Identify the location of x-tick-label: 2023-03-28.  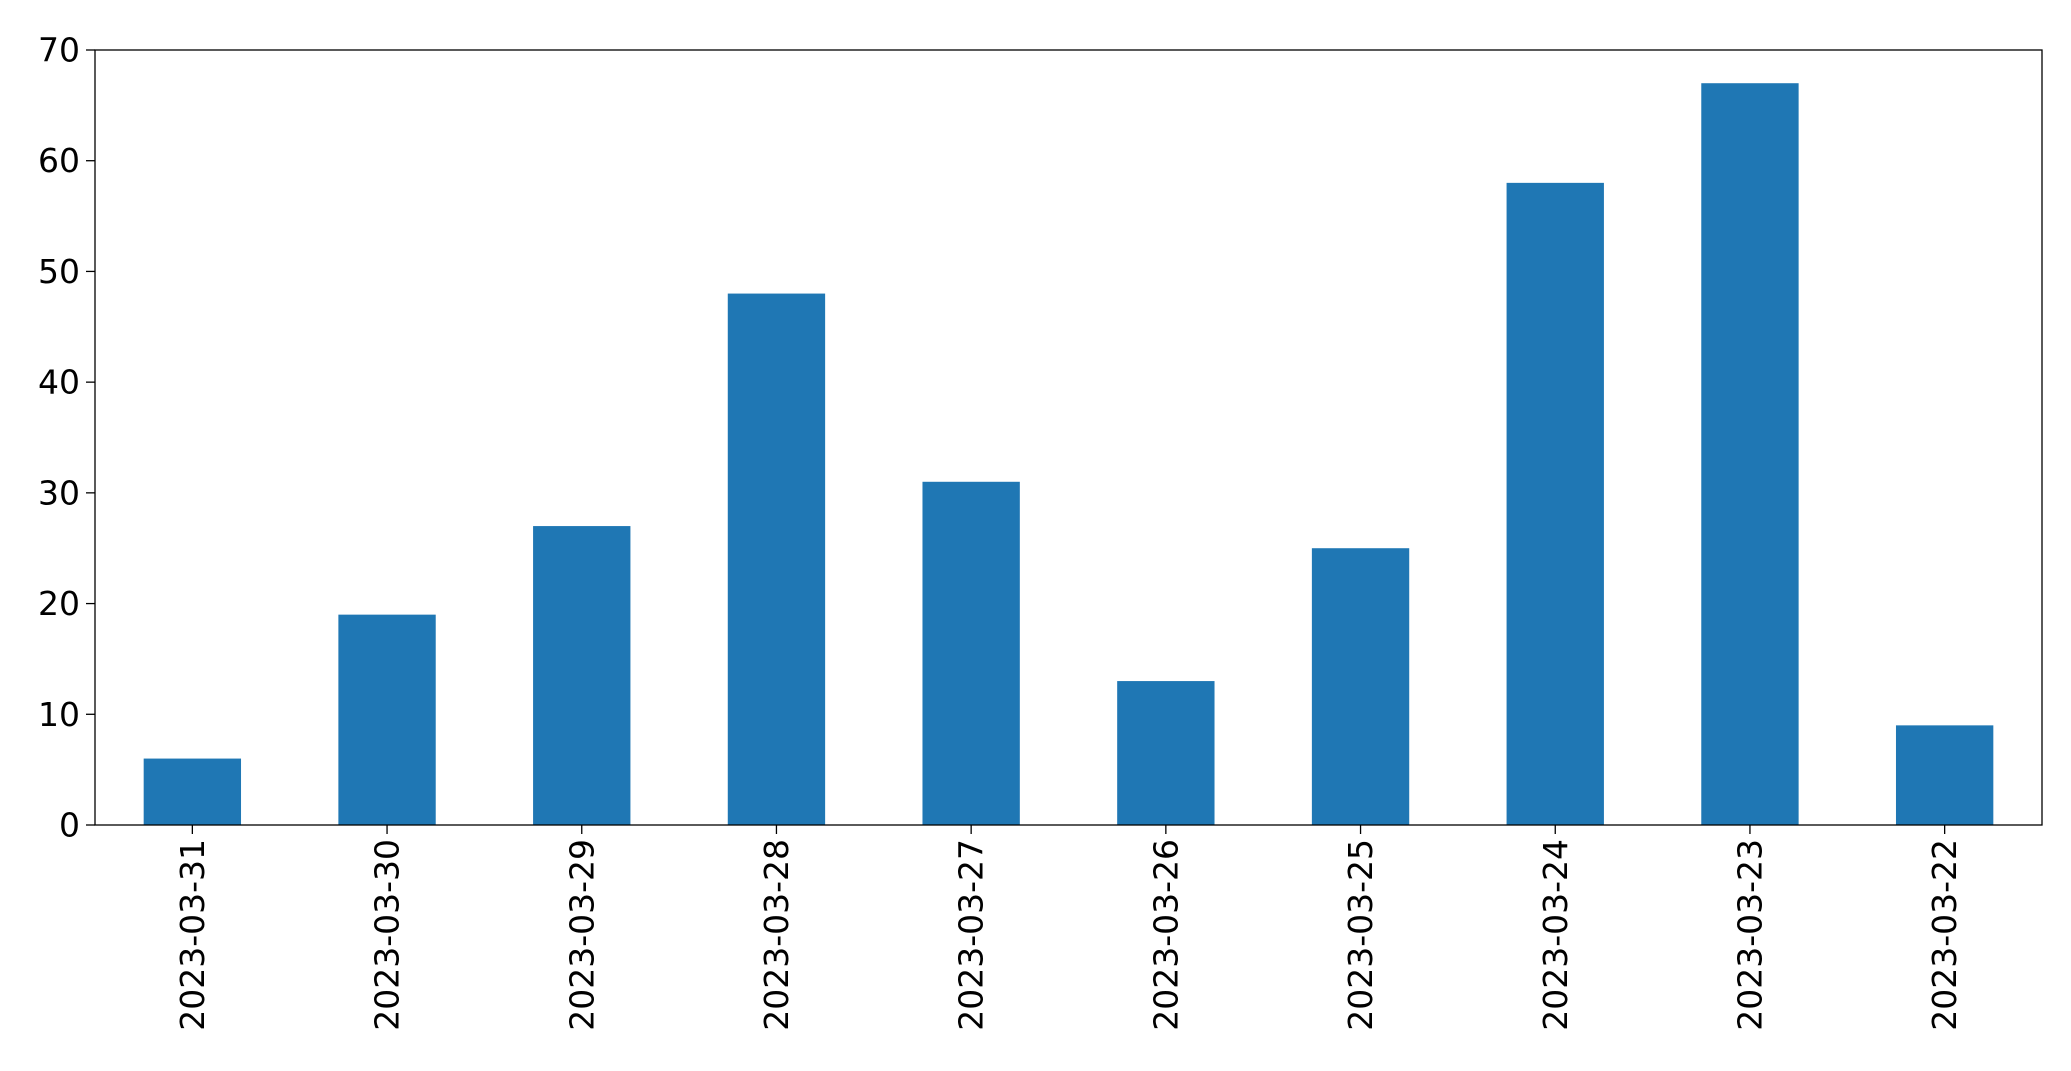
(776, 935).